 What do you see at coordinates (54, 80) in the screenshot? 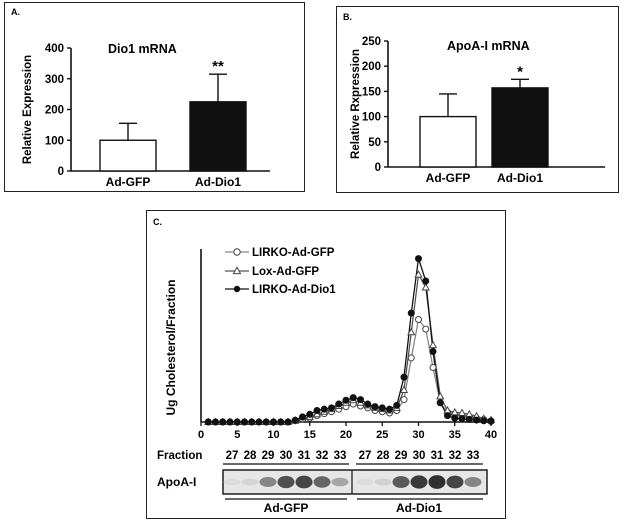
I see `y-tick-label: 300` at bounding box center [54, 80].